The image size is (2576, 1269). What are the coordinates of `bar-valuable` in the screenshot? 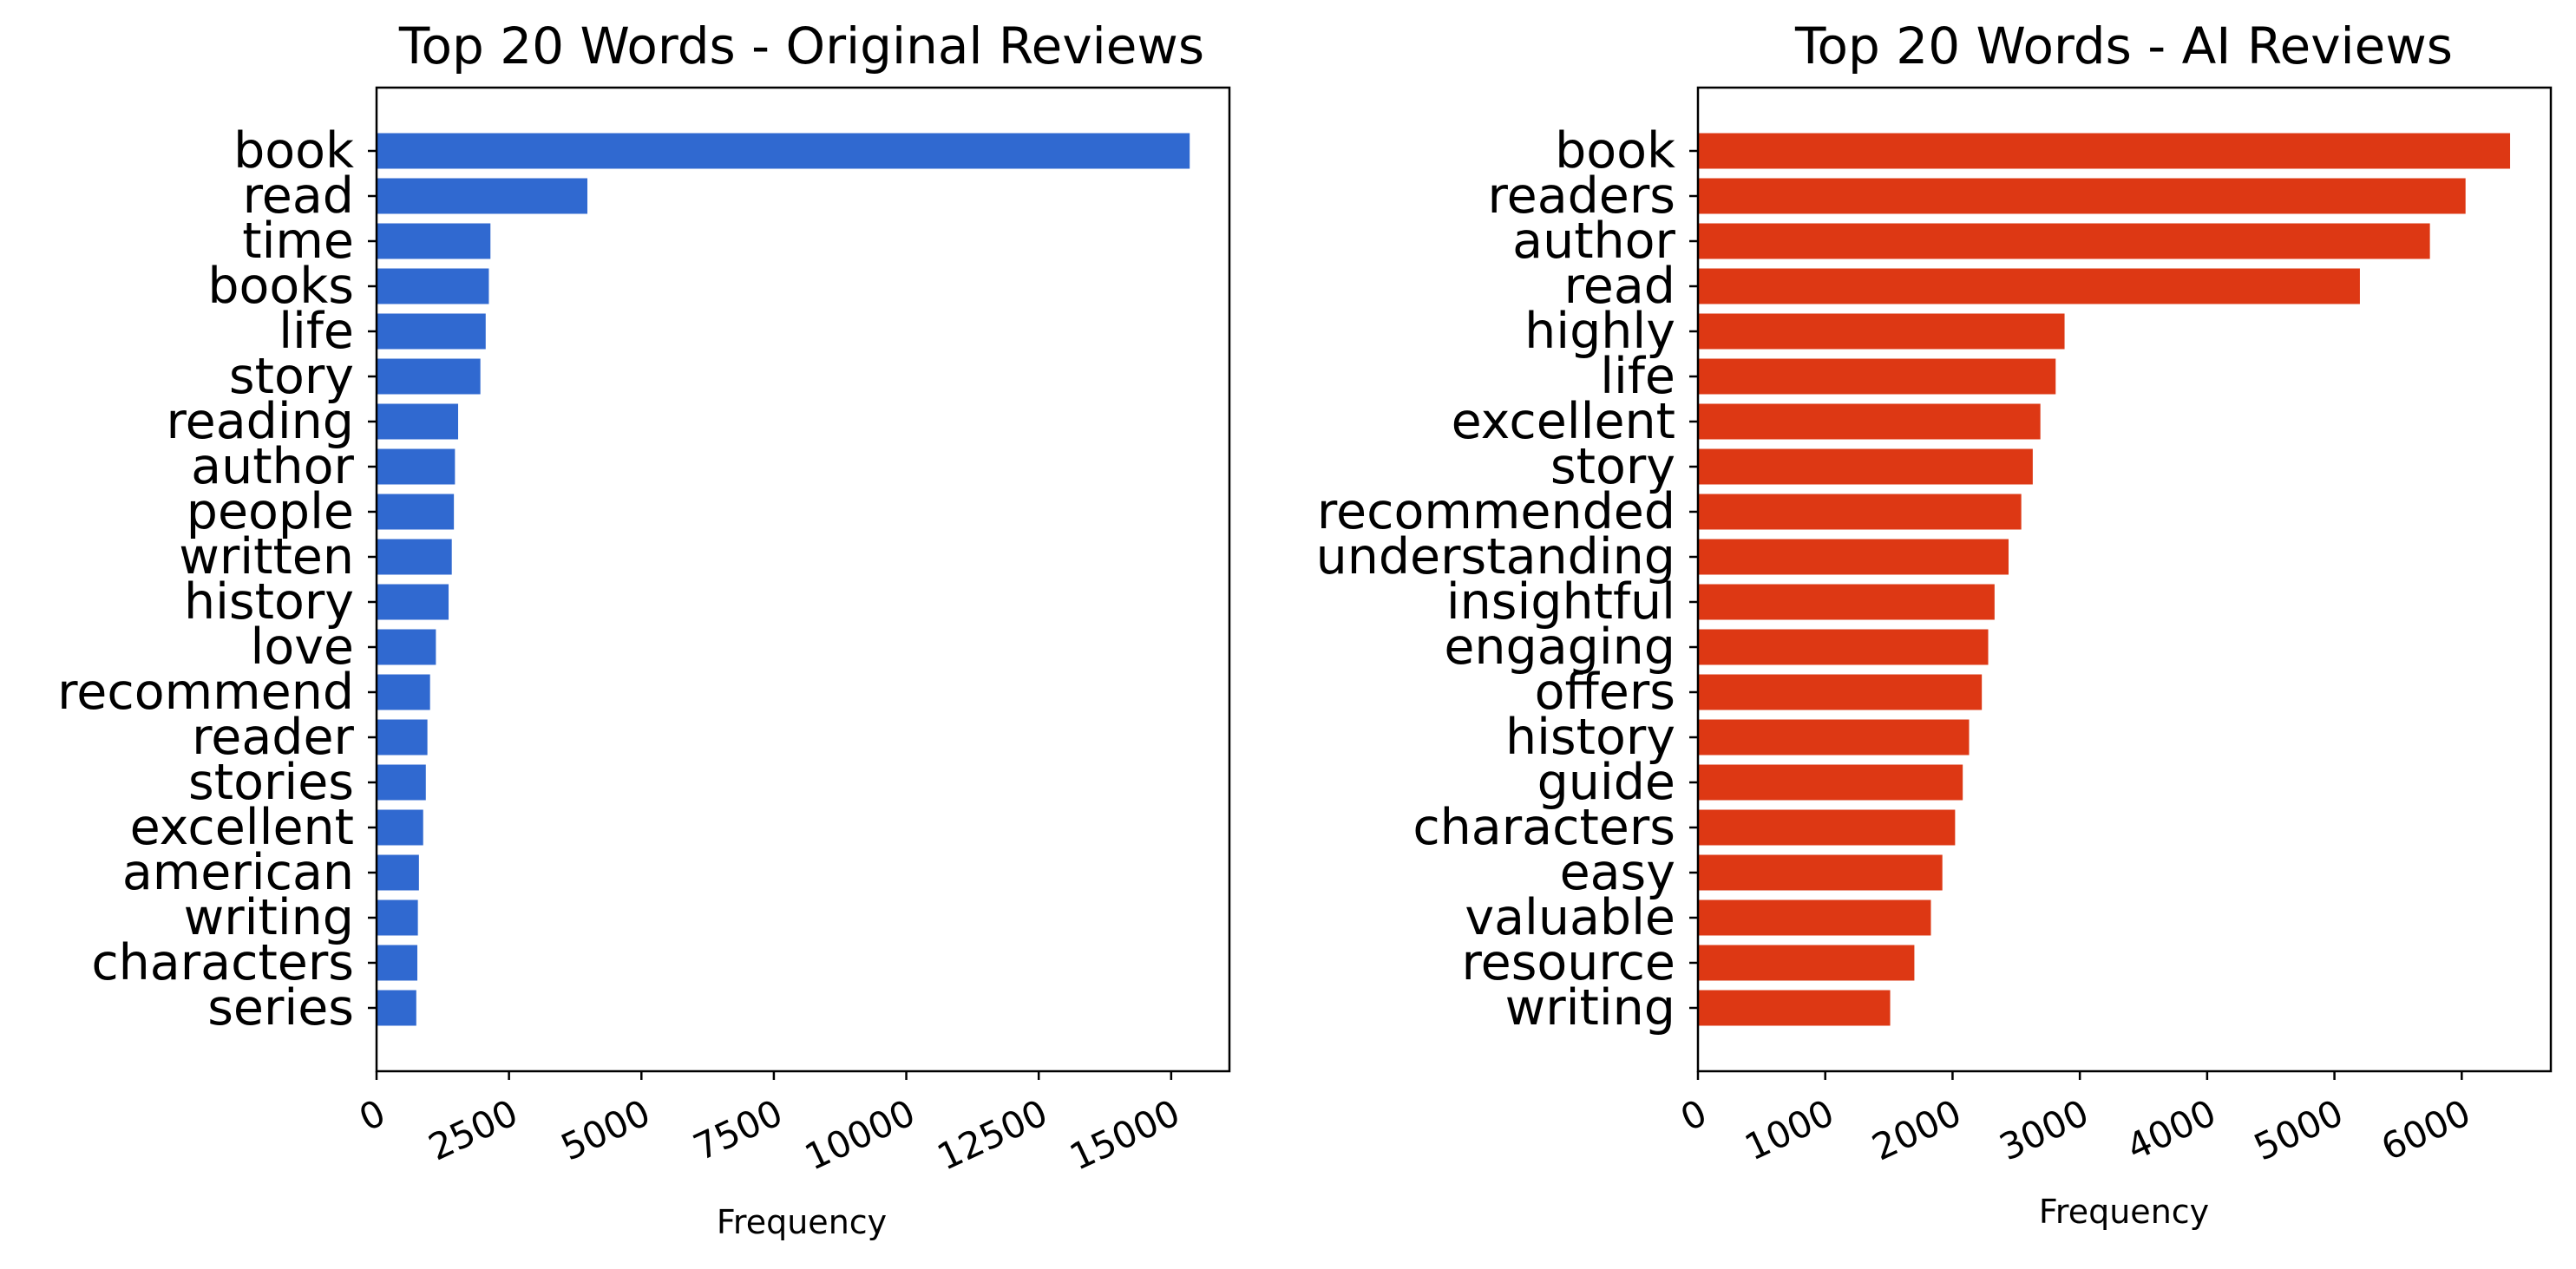 It's located at (1814, 917).